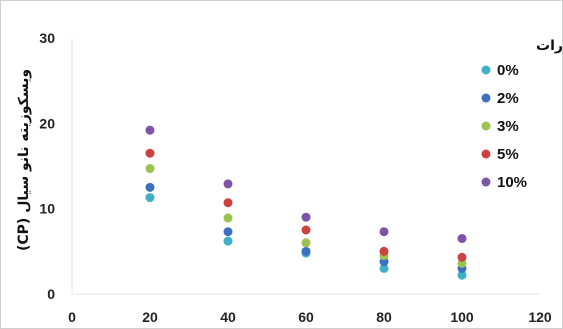 The image size is (563, 329). I want to click on y-tick-label: 20, so click(47, 123).